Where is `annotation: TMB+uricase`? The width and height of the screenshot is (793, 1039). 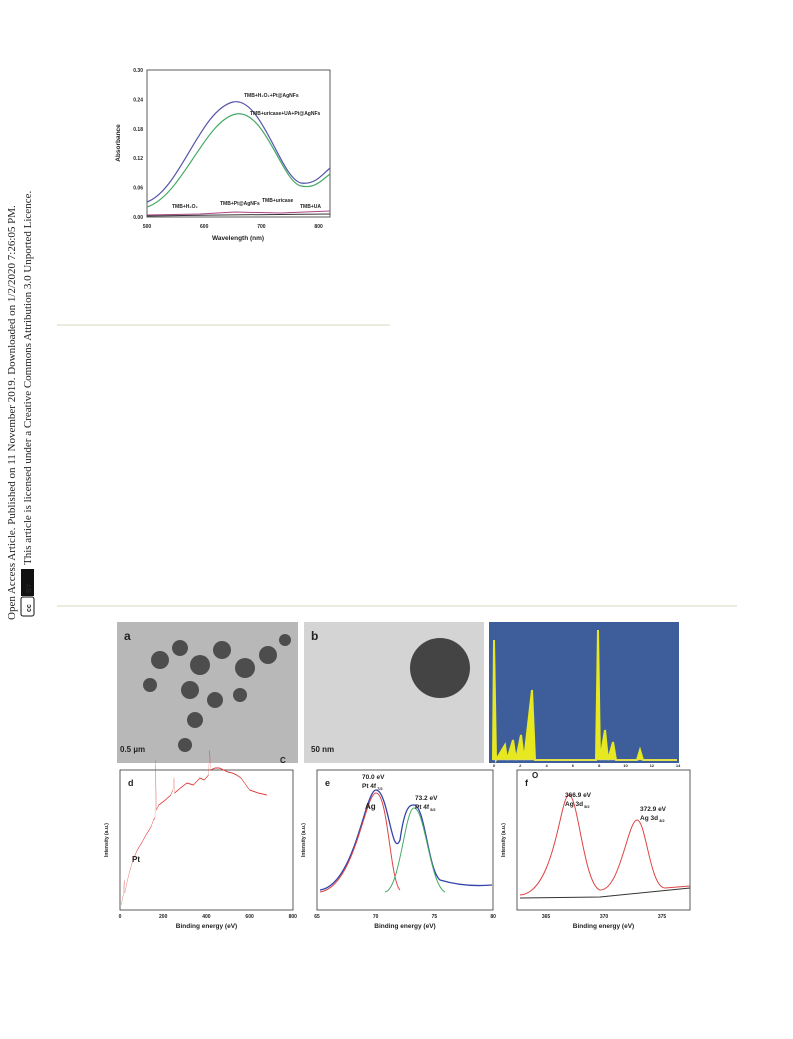 annotation: TMB+uricase is located at coordinates (277, 201).